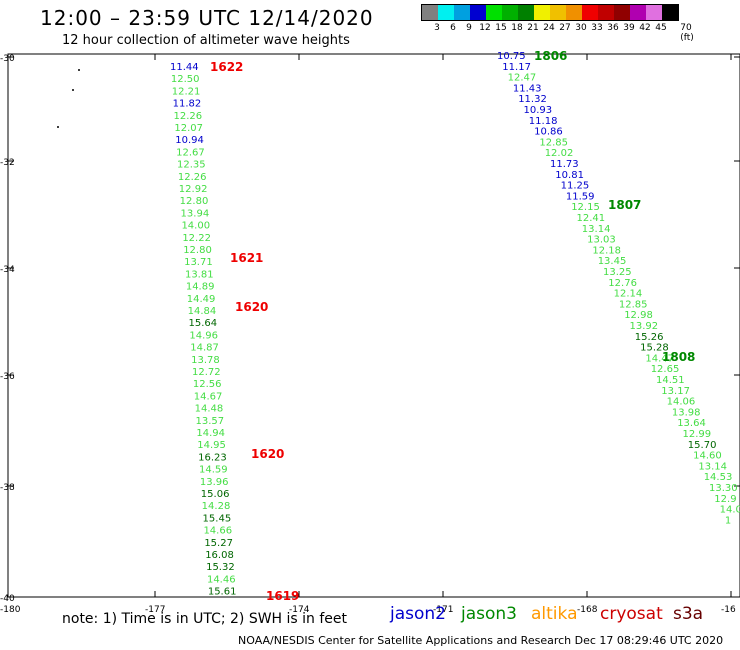 Image resolution: width=740 pixels, height=650 pixels. Describe the element at coordinates (219, 555) in the screenshot. I see `wave-height-value: 16.08` at that location.